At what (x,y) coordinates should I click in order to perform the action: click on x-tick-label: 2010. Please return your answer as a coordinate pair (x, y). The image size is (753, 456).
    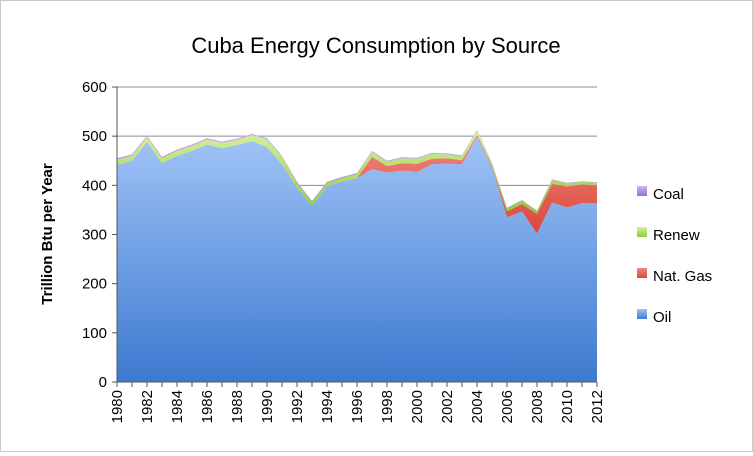
    Looking at the image, I should click on (567, 406).